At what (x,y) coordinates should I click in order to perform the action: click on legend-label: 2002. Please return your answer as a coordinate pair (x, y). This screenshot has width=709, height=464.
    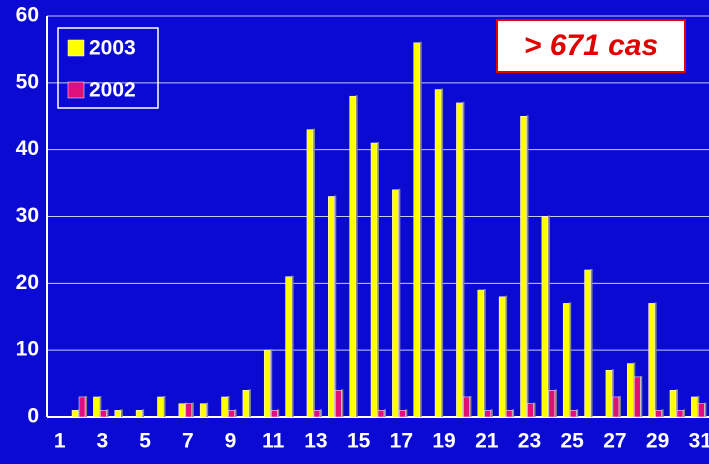
    Looking at the image, I should click on (112, 90).